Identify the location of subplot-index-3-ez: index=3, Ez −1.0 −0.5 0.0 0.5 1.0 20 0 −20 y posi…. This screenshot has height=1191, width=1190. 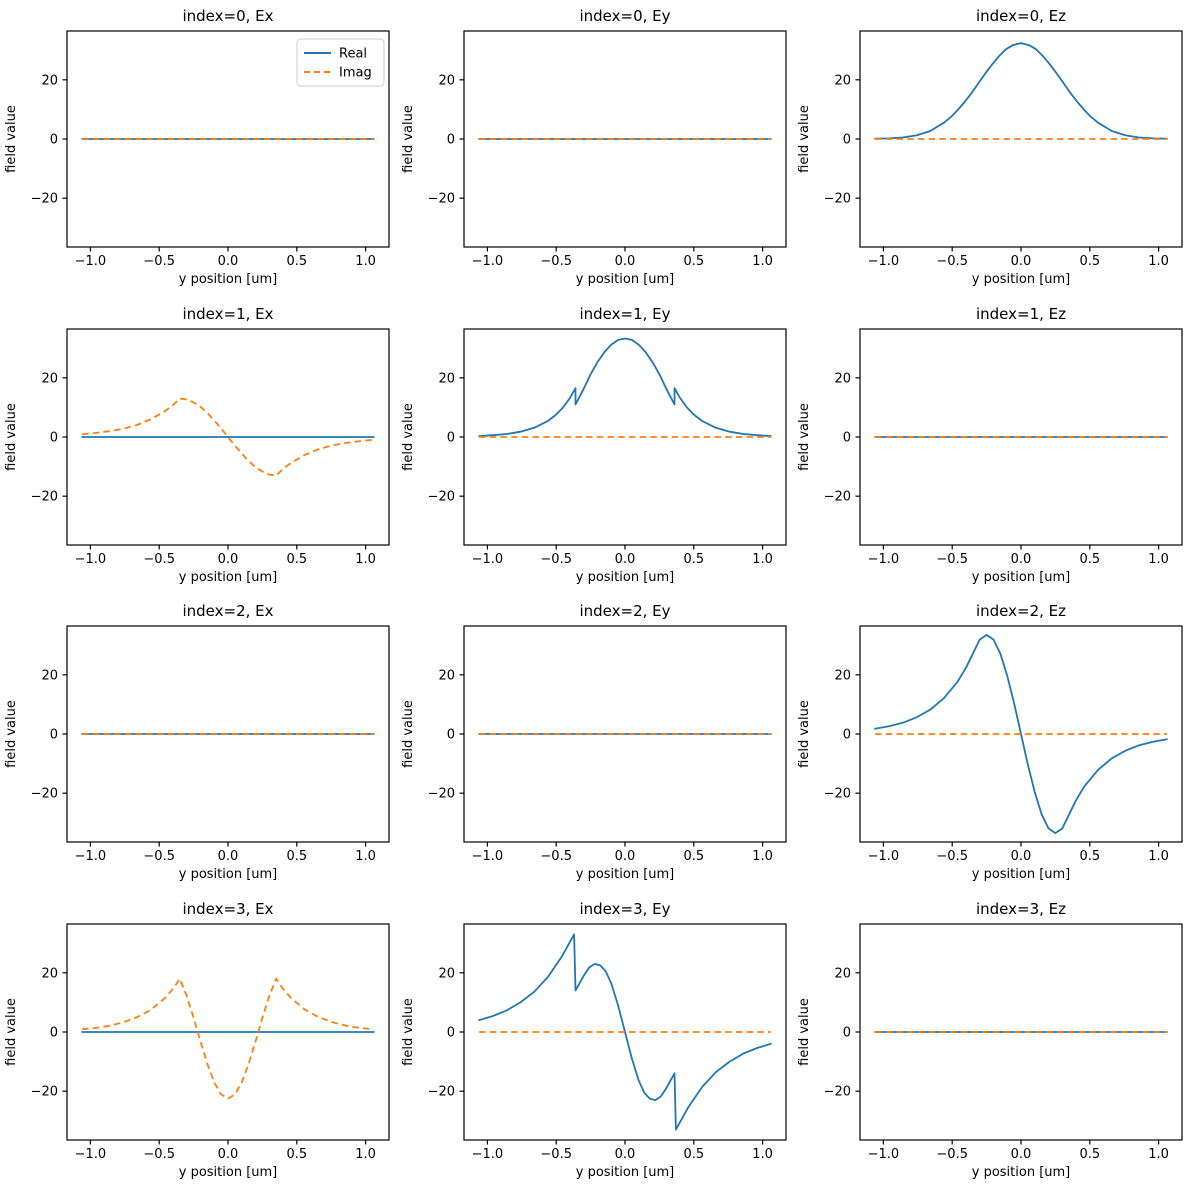
(990, 1040).